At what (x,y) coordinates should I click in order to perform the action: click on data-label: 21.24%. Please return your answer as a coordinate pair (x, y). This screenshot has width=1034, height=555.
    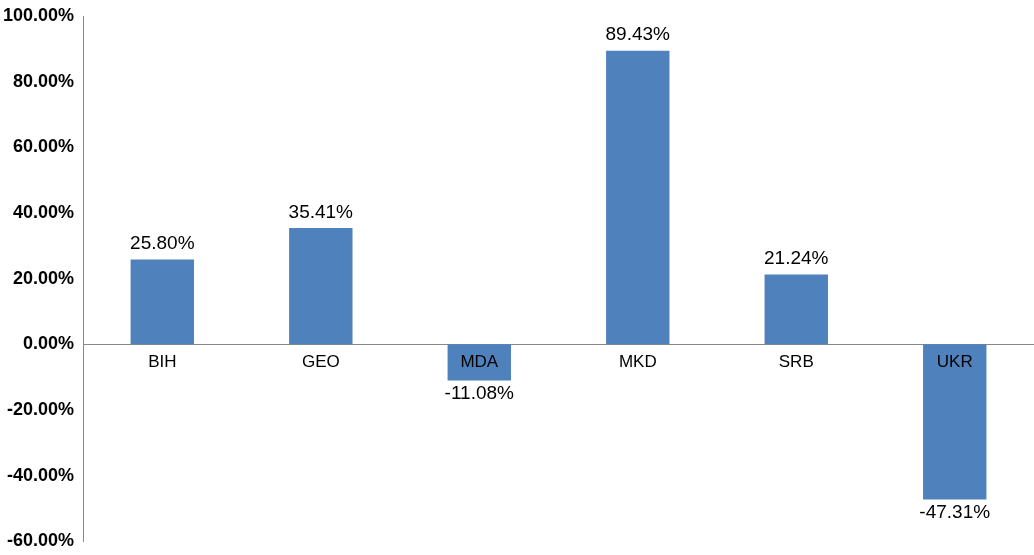
    Looking at the image, I should click on (796, 258).